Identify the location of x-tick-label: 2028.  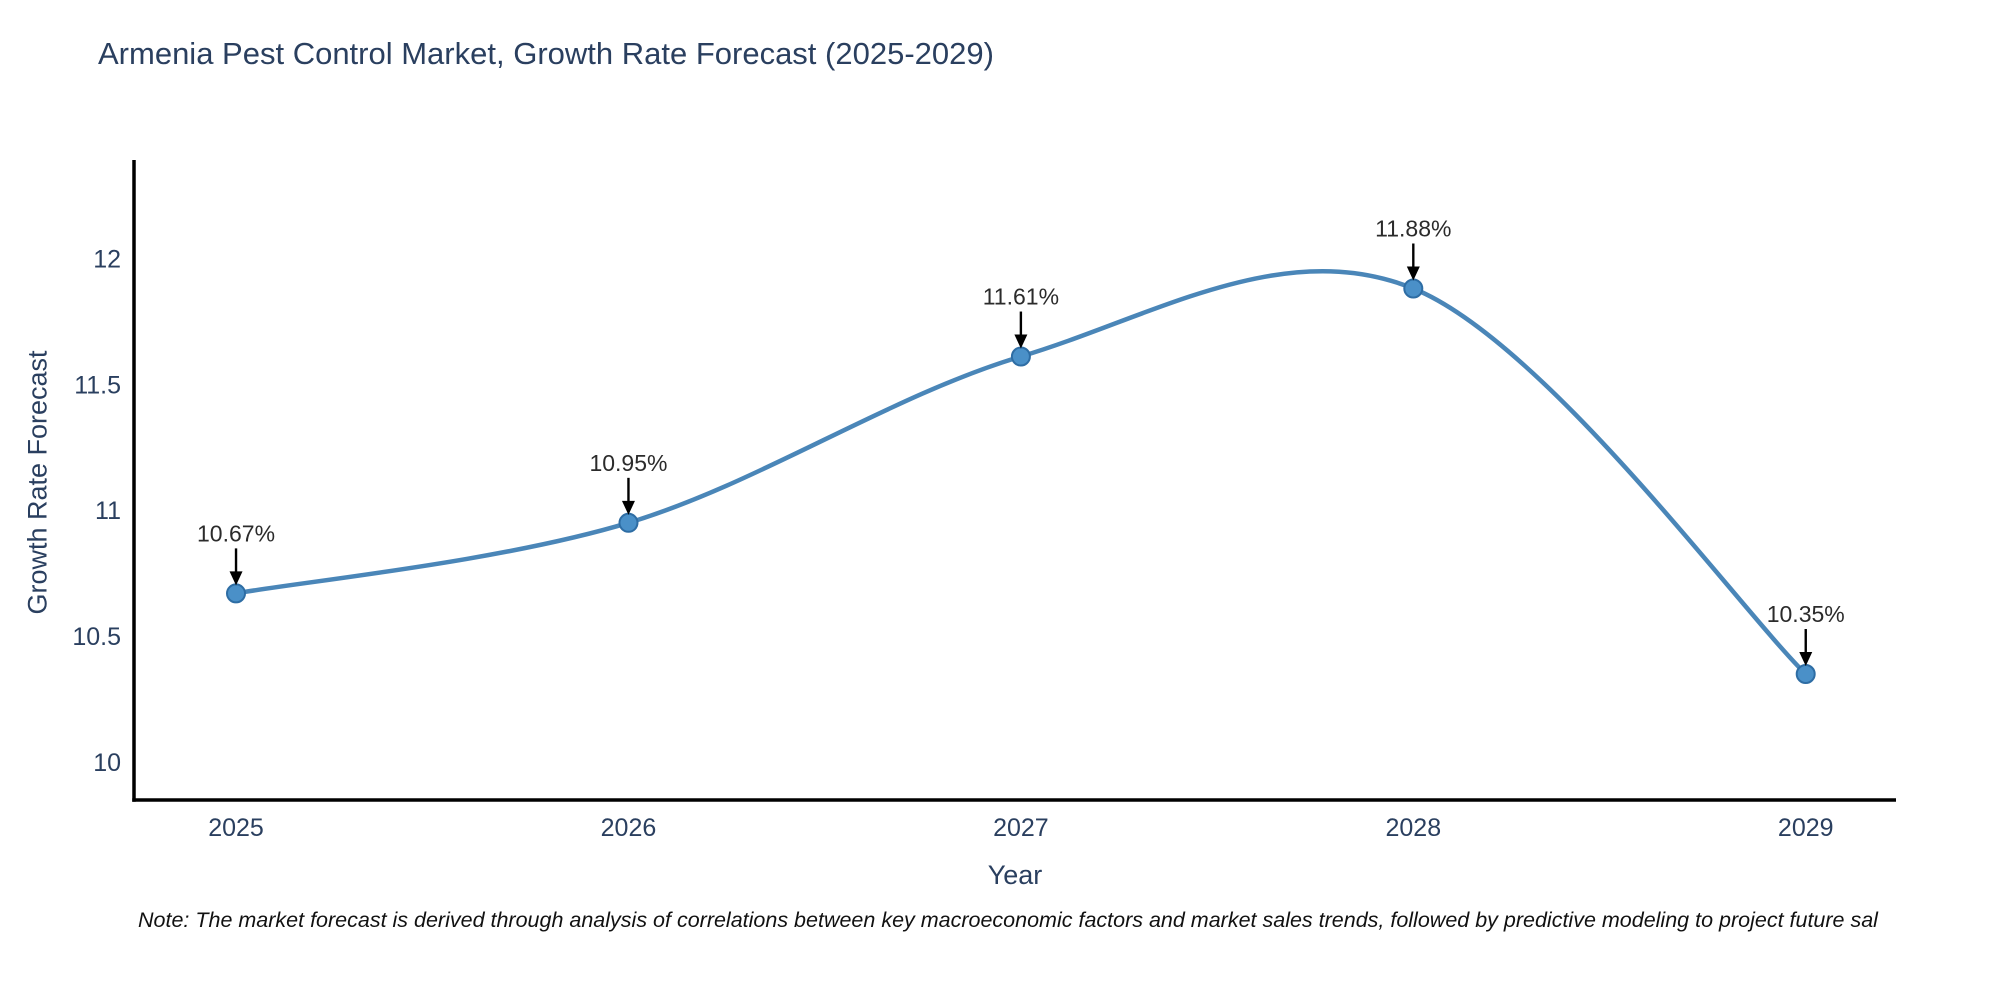
(1414, 828).